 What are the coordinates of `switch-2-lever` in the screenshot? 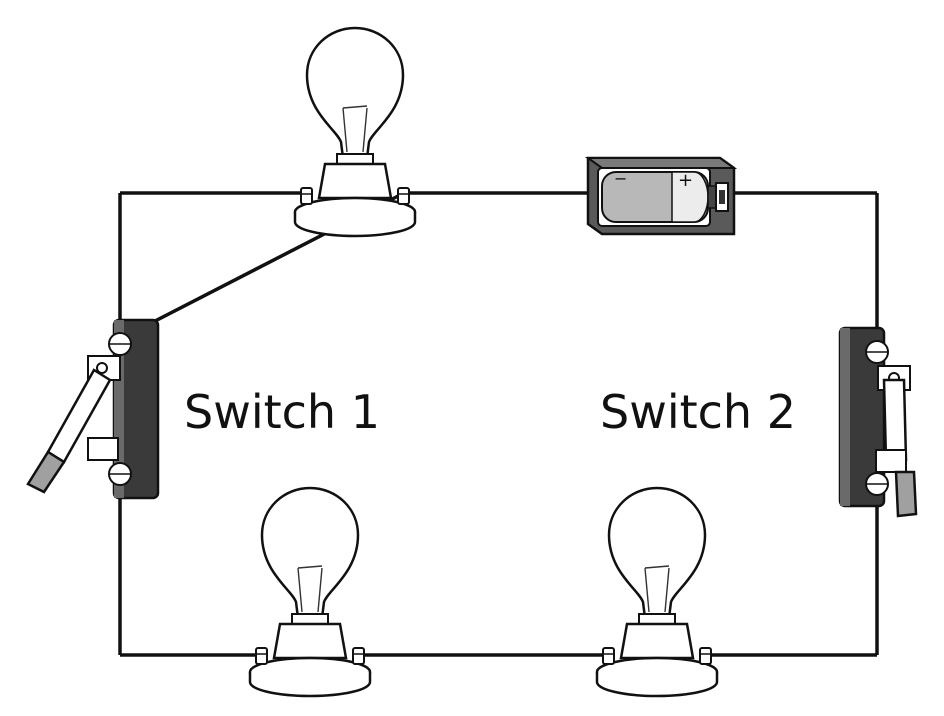 It's located at (895, 420).